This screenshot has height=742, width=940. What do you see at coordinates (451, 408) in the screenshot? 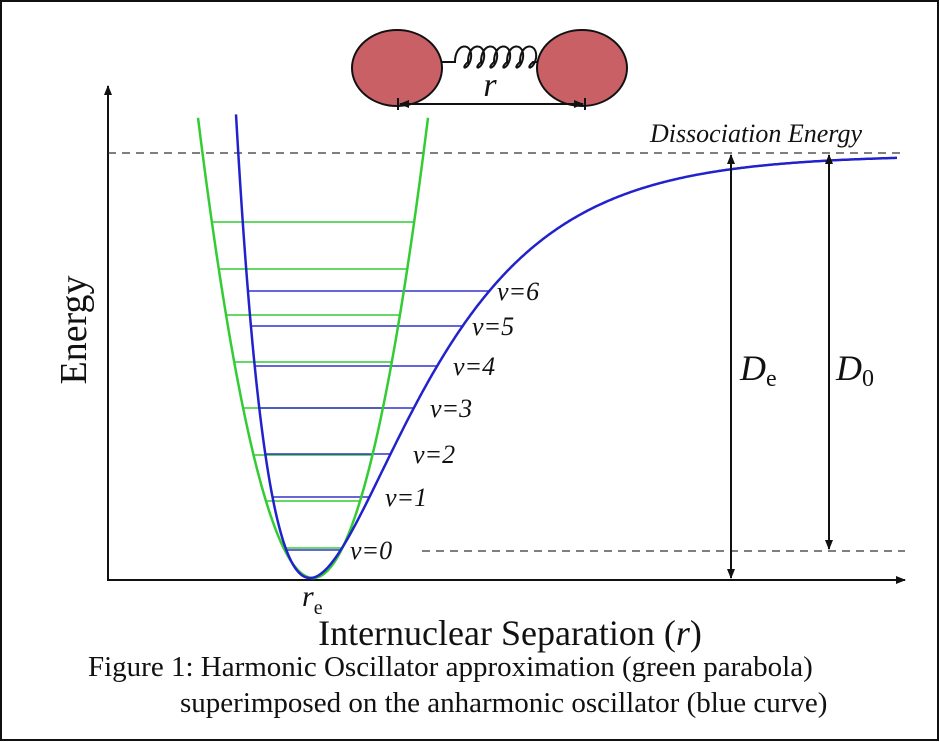
I see `level-label: v=3` at bounding box center [451, 408].